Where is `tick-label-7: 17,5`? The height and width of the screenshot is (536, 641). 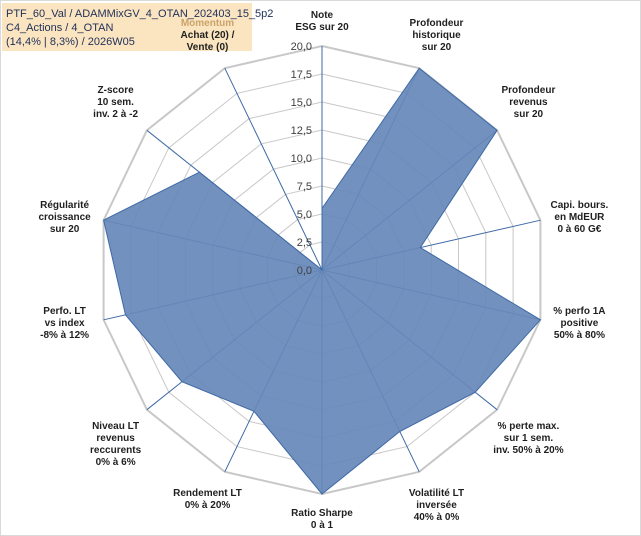 tick-label-7: 17,5 is located at coordinates (301, 75).